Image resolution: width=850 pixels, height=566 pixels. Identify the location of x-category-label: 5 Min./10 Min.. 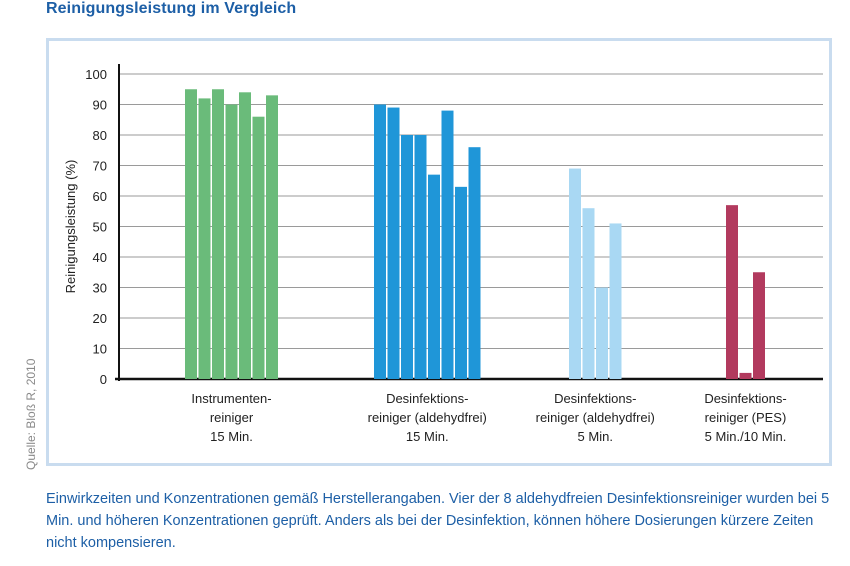
(746, 436).